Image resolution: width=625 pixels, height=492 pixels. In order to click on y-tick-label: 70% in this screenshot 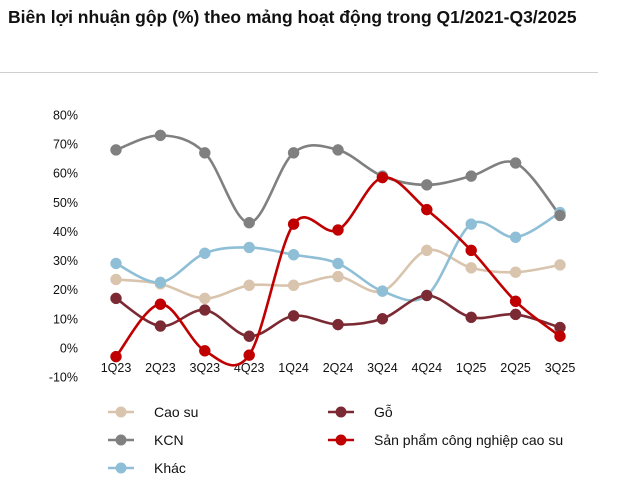, I will do `click(65, 145)`.